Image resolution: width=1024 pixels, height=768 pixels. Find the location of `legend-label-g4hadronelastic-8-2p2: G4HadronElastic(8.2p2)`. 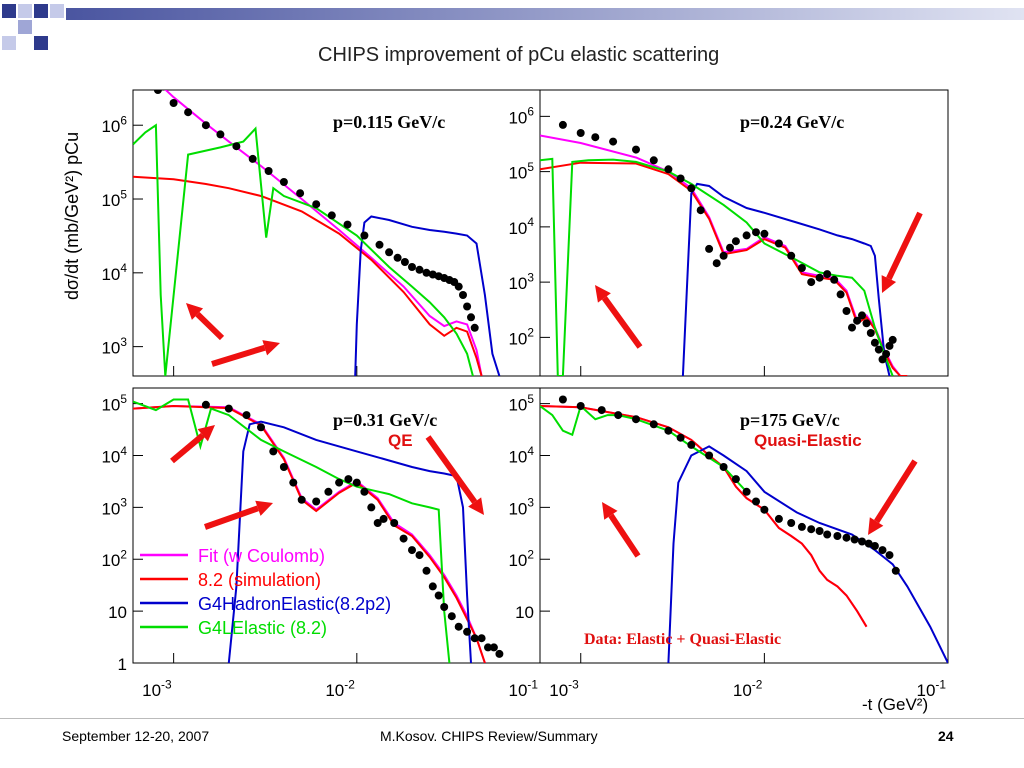

legend-label-g4hadronelastic-8-2p2: G4HadronElastic(8.2p2) is located at coordinates (294, 604).